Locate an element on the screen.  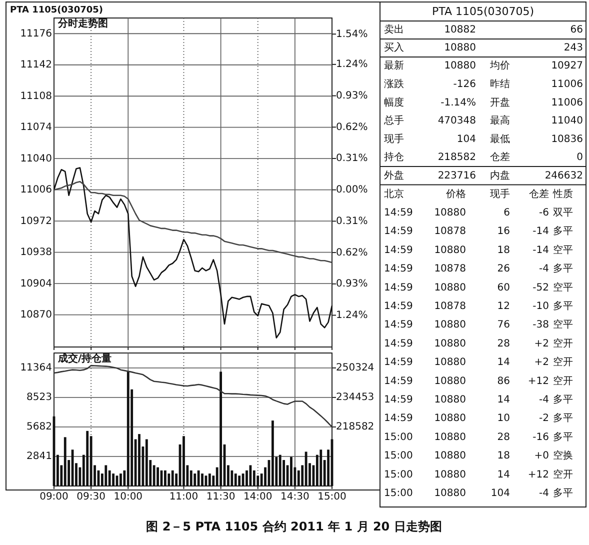
y-tick-label: 10904 is located at coordinates (36, 284).